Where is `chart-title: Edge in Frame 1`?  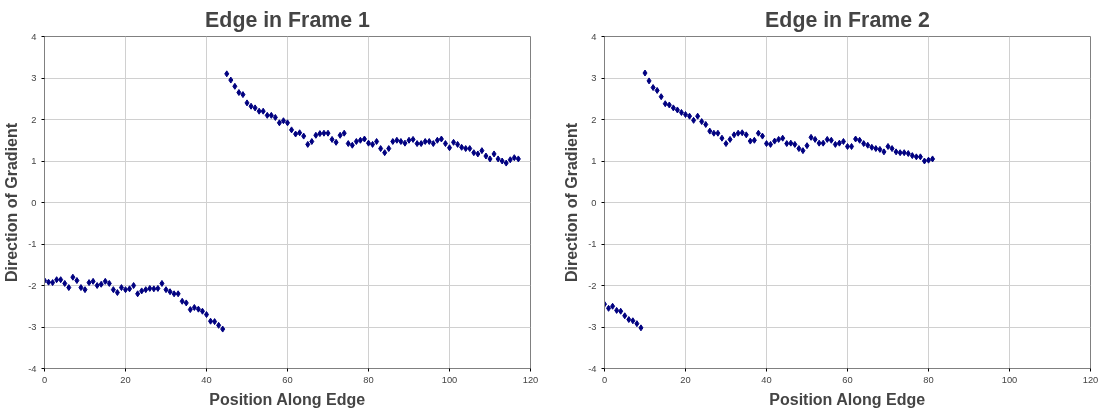 chart-title: Edge in Frame 1 is located at coordinates (288, 19).